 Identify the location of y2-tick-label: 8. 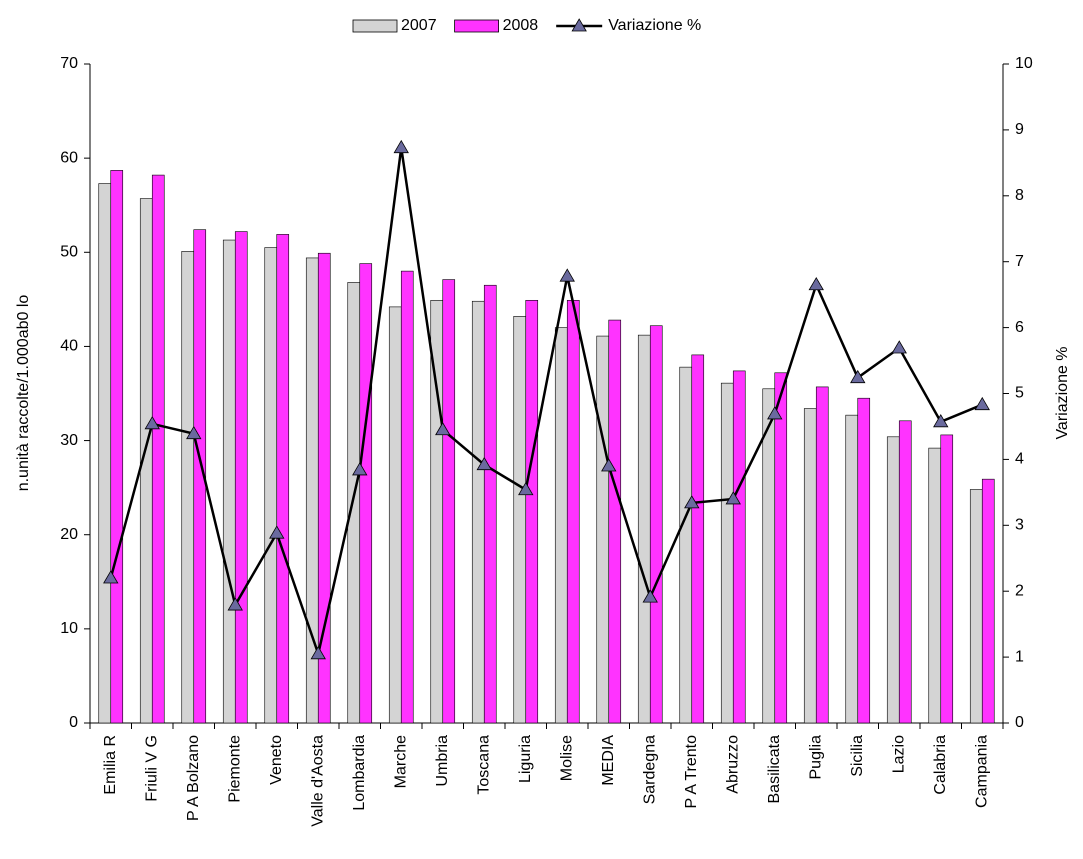
(1019, 195).